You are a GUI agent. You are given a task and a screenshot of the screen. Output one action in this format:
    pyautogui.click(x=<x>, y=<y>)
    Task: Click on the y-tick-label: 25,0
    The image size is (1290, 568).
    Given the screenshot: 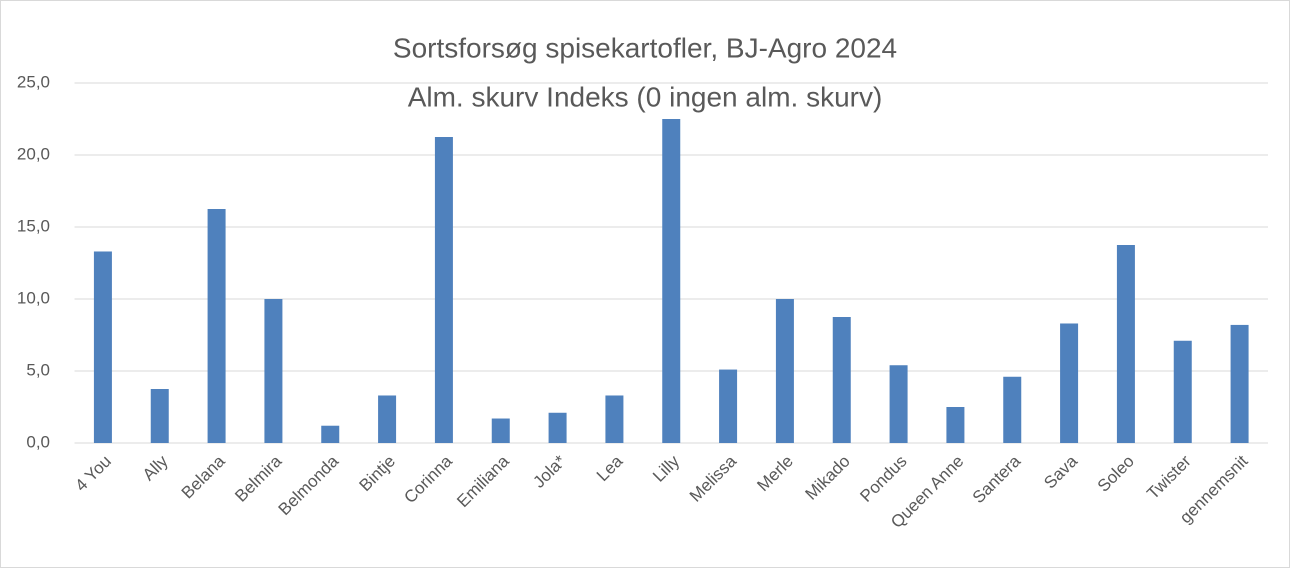 What is the action you would take?
    pyautogui.click(x=33, y=81)
    